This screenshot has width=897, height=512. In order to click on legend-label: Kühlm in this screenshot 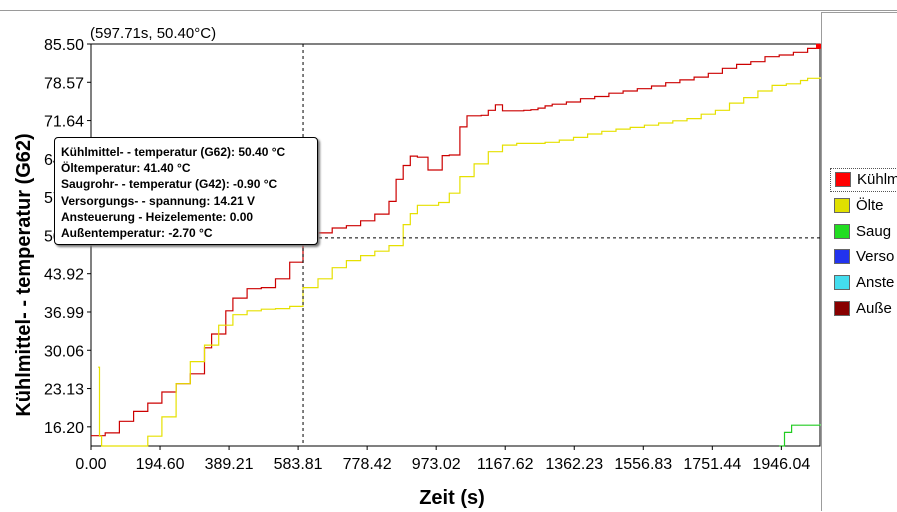, I will do `click(877, 179)`.